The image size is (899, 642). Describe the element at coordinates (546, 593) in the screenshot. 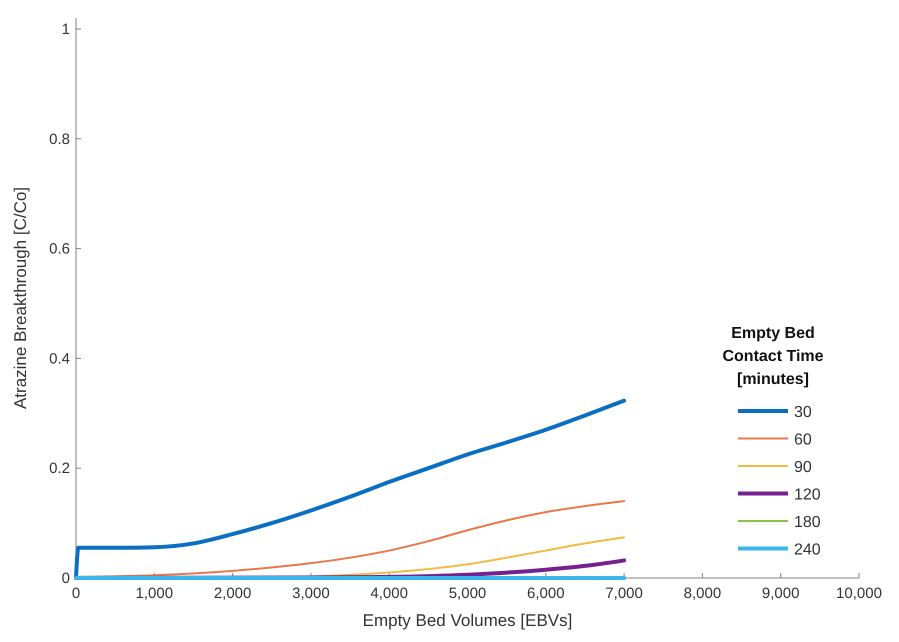

I see `x-tick-label: 6,000` at that location.